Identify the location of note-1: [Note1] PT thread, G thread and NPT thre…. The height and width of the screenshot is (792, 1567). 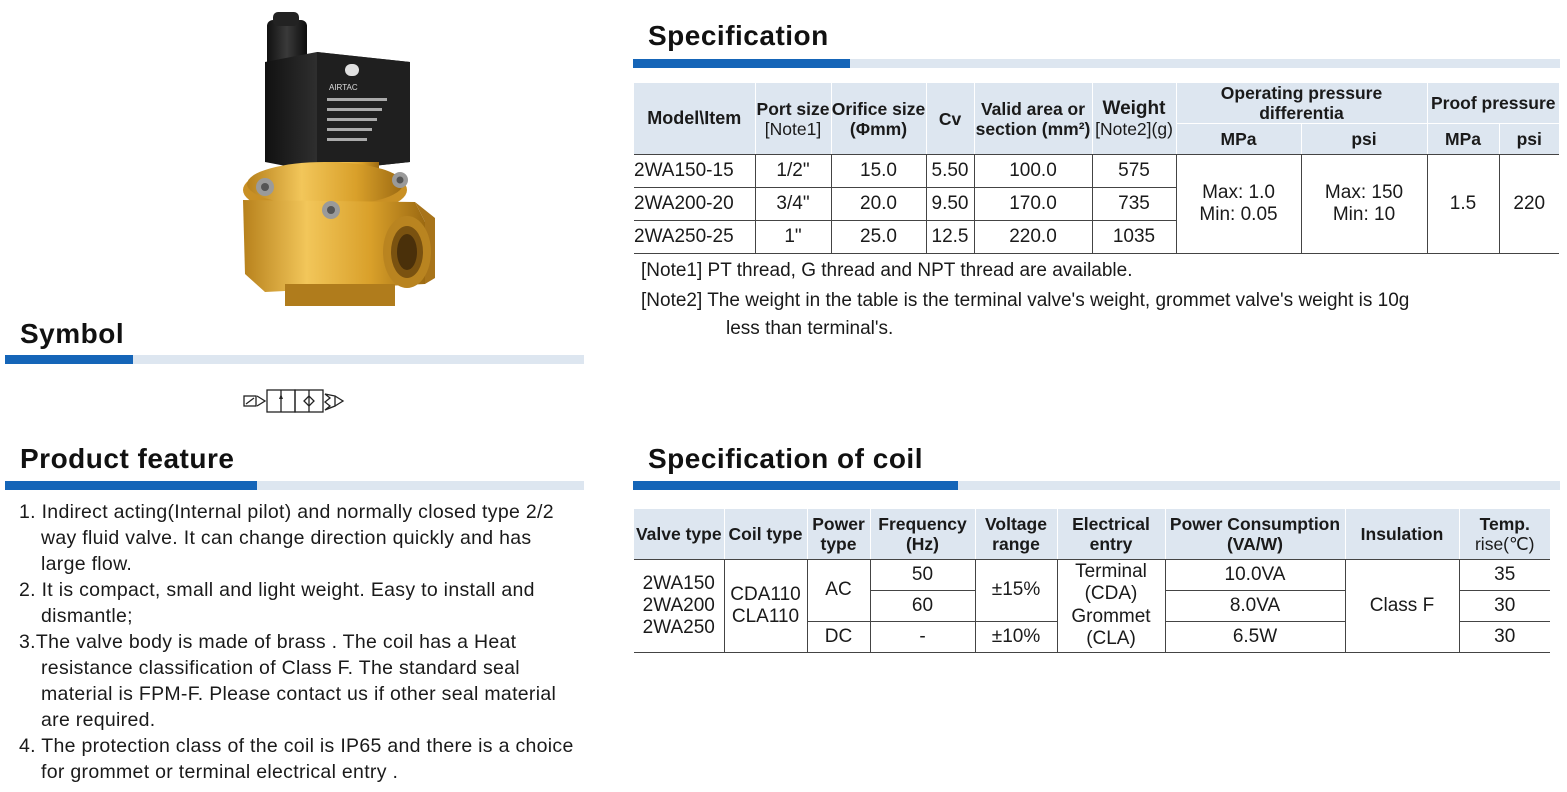
(887, 270).